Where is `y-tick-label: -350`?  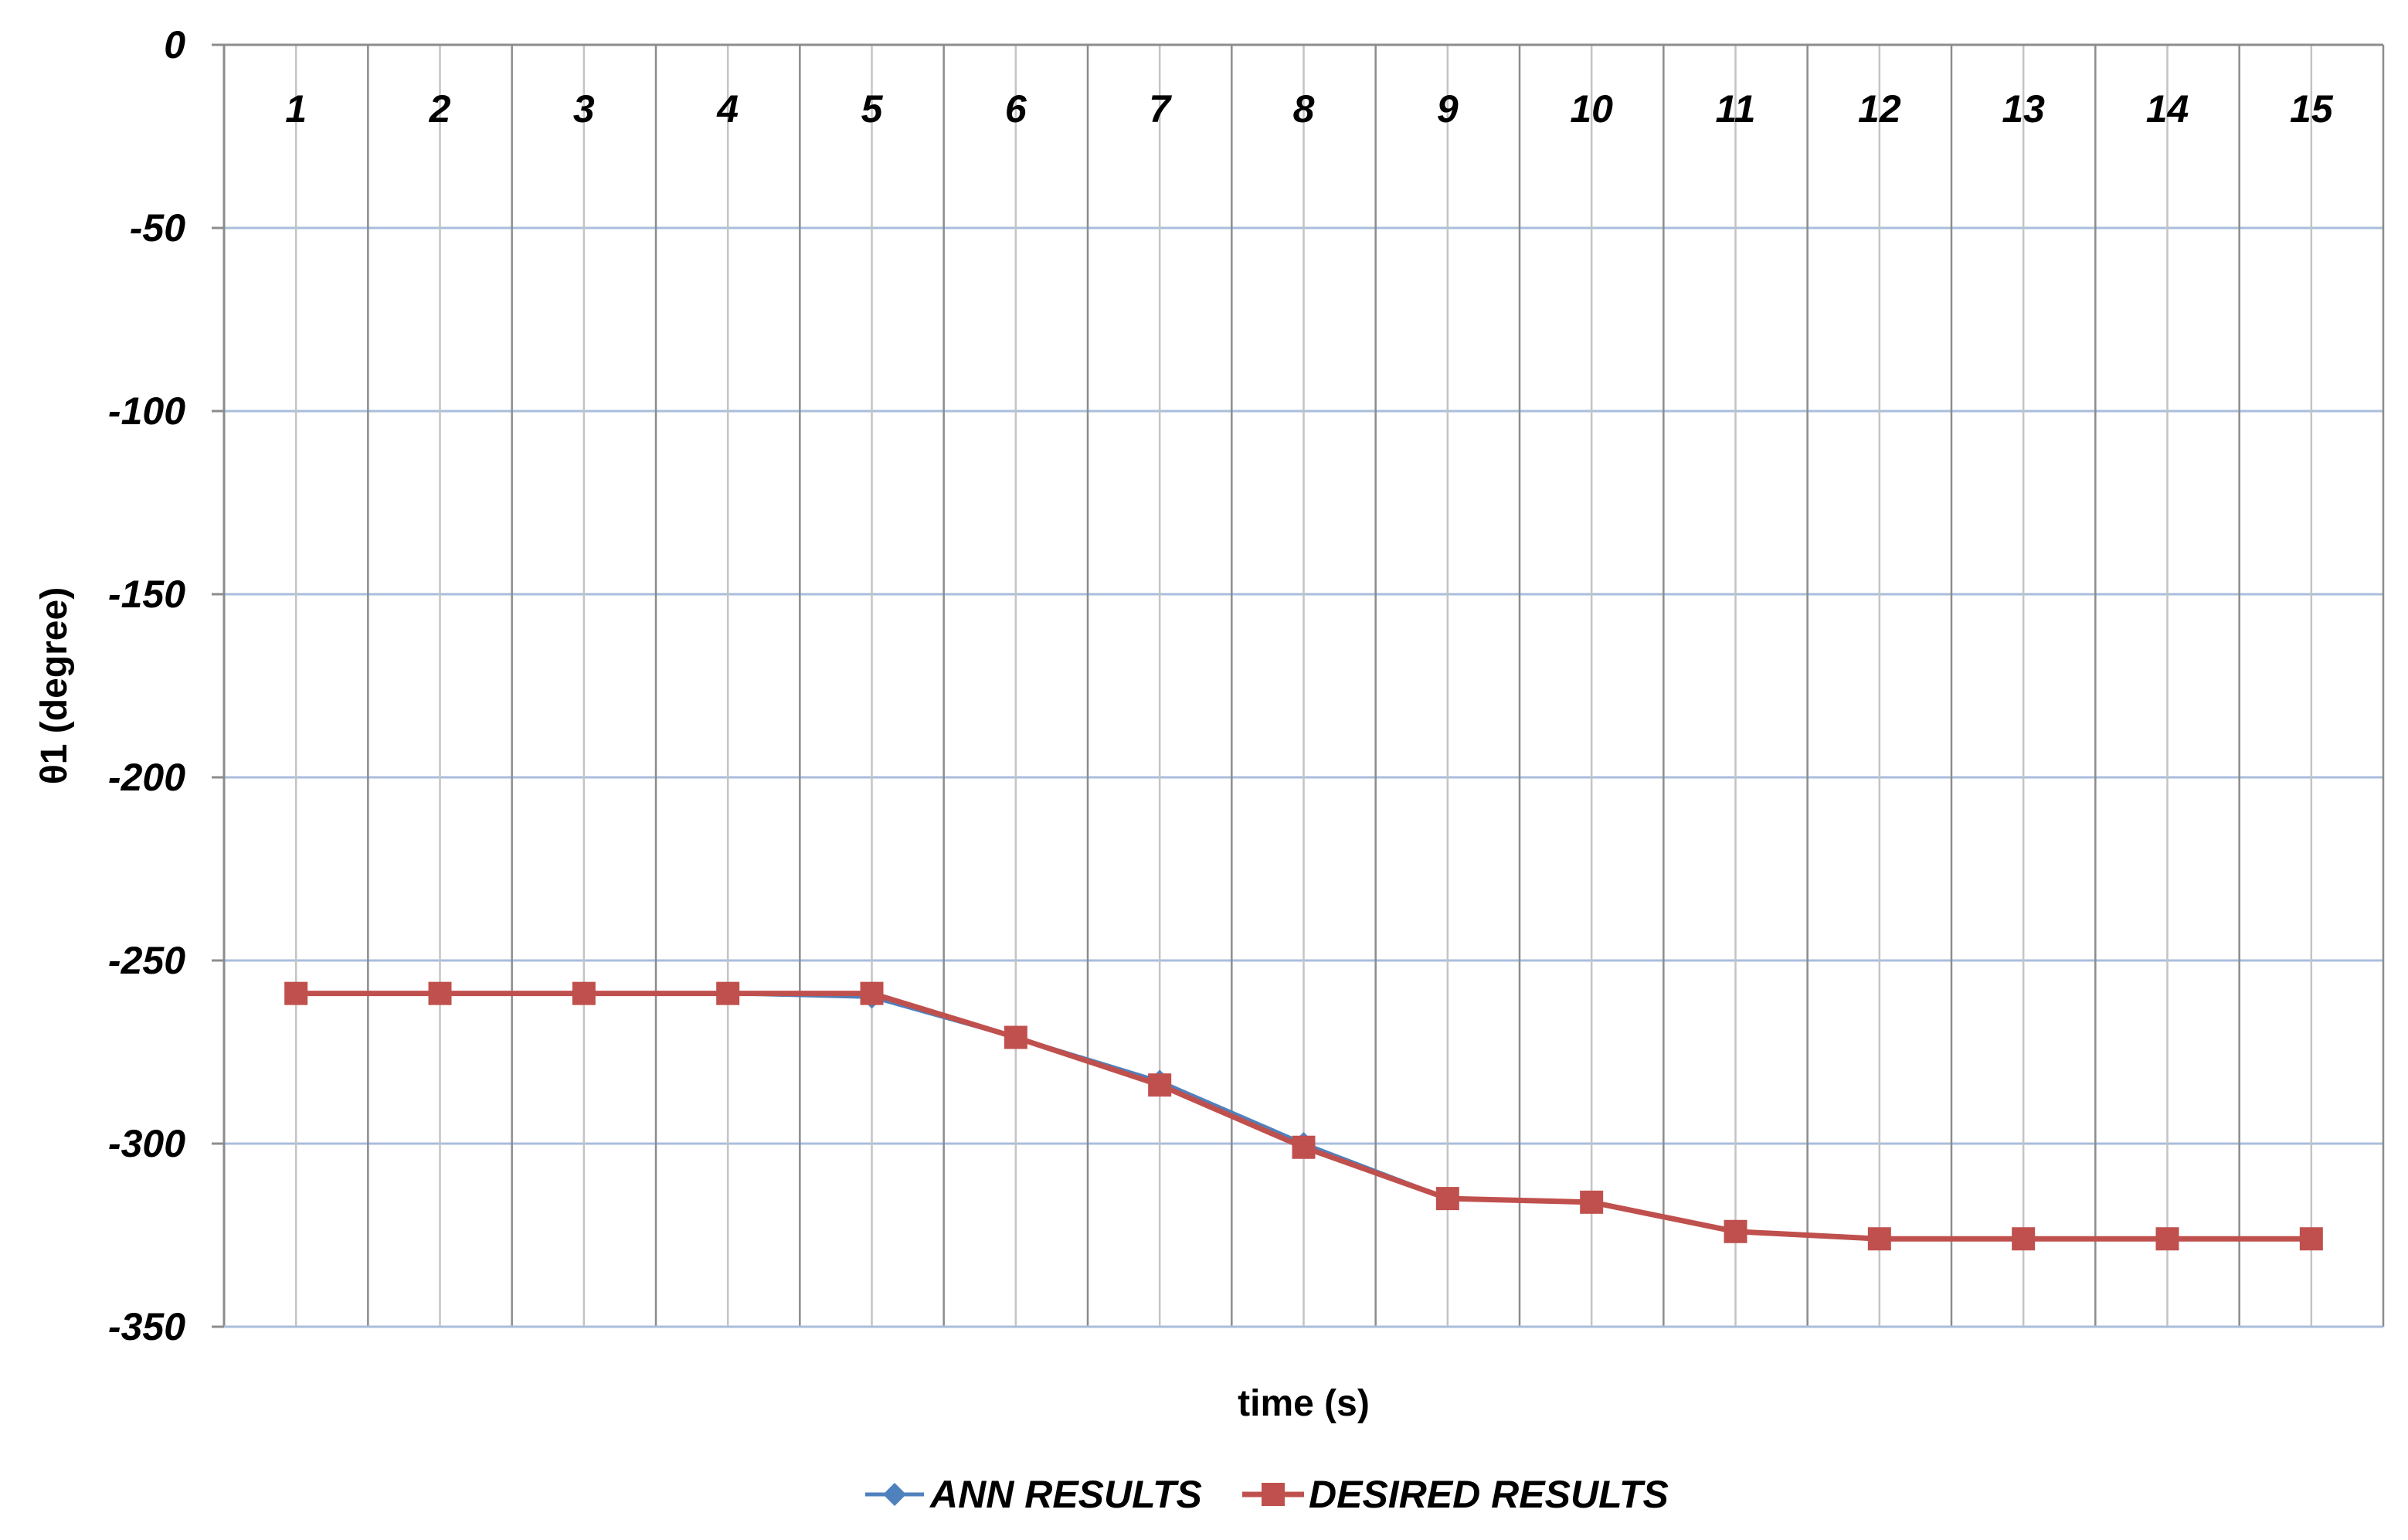 y-tick-label: -350 is located at coordinates (146, 1326).